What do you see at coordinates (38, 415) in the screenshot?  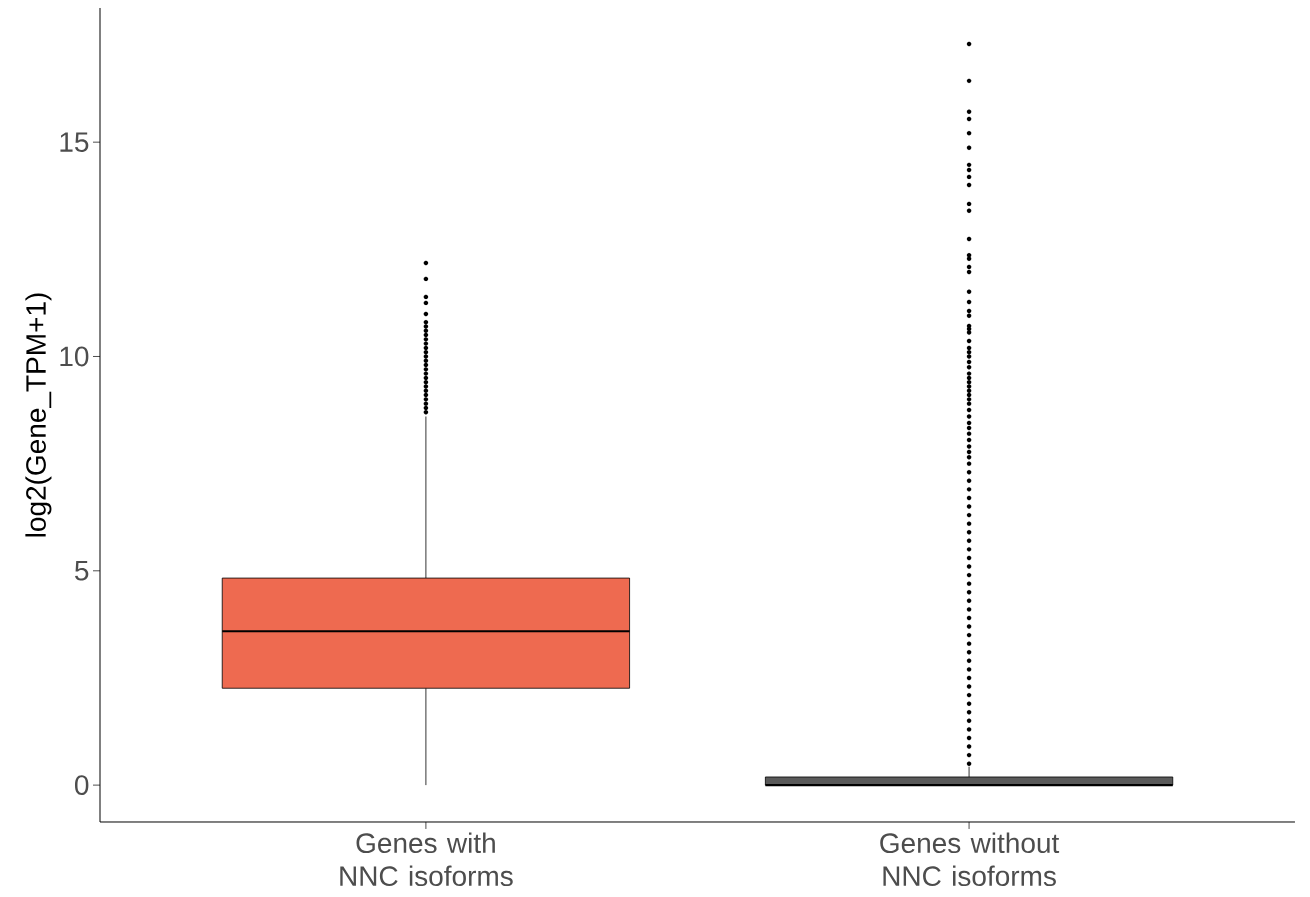 I see `y-axis-title: log2(Gene_TPM+1)` at bounding box center [38, 415].